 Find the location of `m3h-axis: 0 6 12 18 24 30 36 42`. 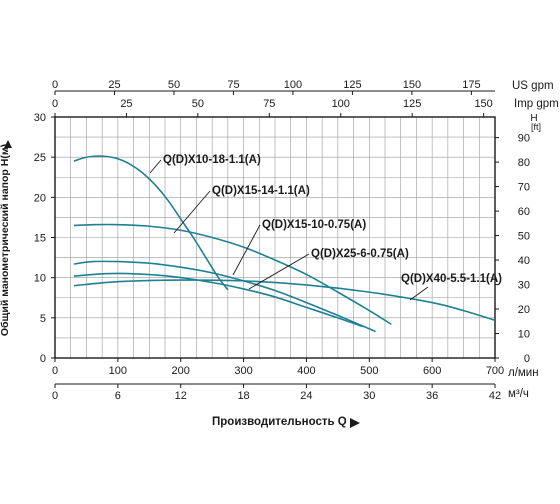

m3h-axis: 0 6 12 18 24 30 36 42 is located at coordinates (276, 392).